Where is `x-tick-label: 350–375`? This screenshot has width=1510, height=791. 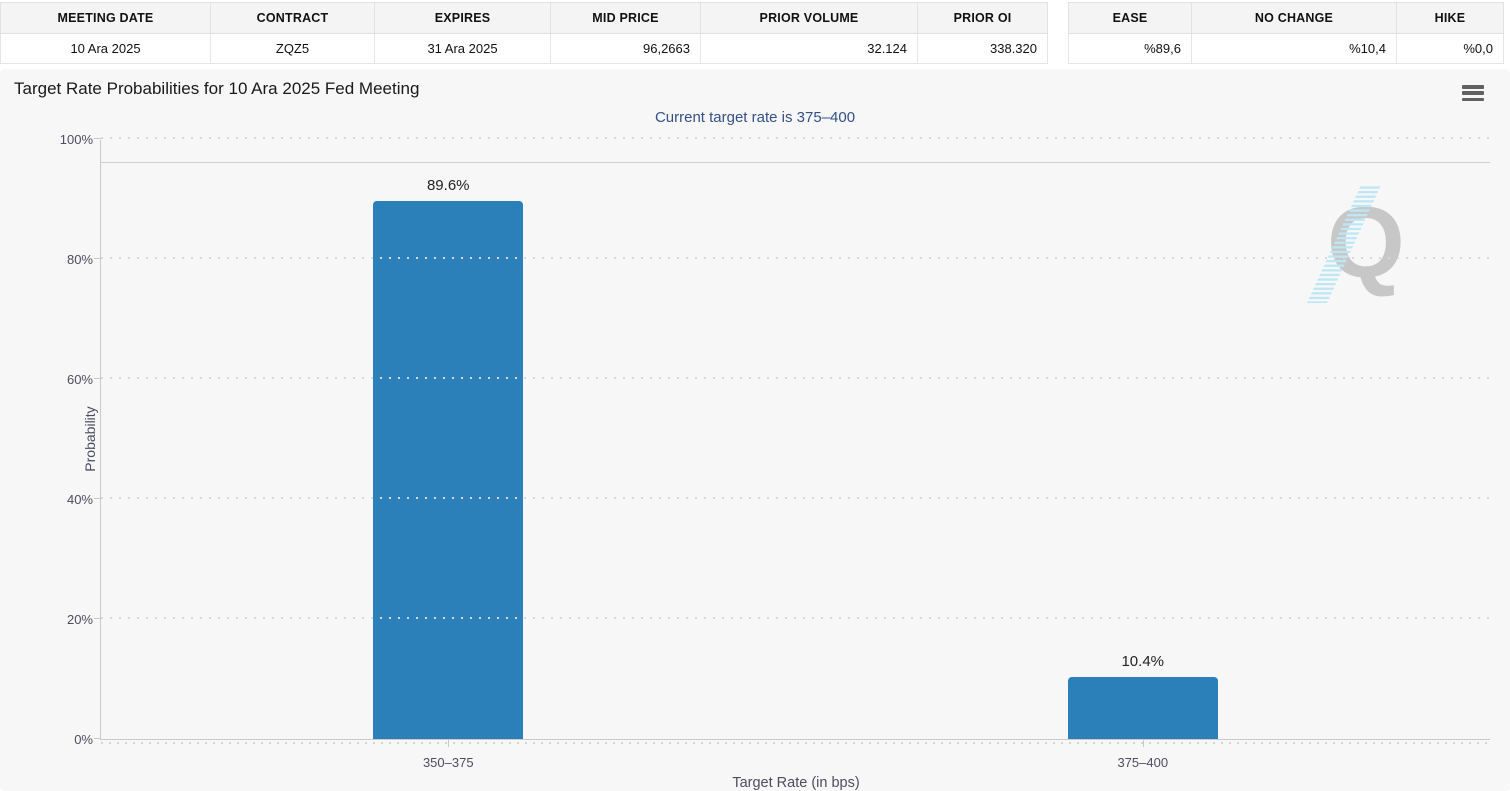 x-tick-label: 350–375 is located at coordinates (448, 762).